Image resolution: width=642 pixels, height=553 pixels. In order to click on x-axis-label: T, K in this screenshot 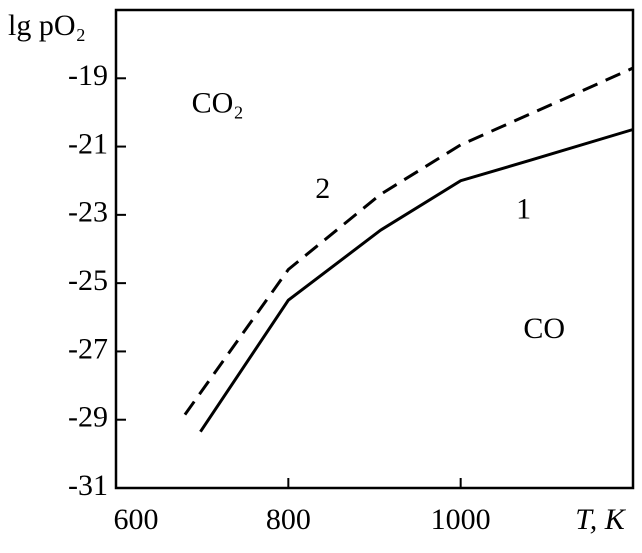, I will do `click(600, 519)`.